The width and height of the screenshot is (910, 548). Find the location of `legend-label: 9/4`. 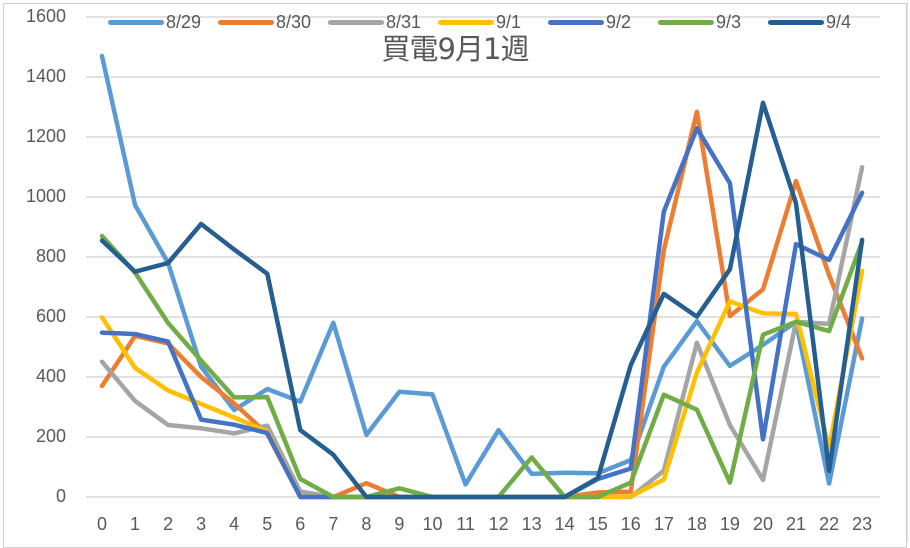

legend-label: 9/4 is located at coordinates (839, 21).